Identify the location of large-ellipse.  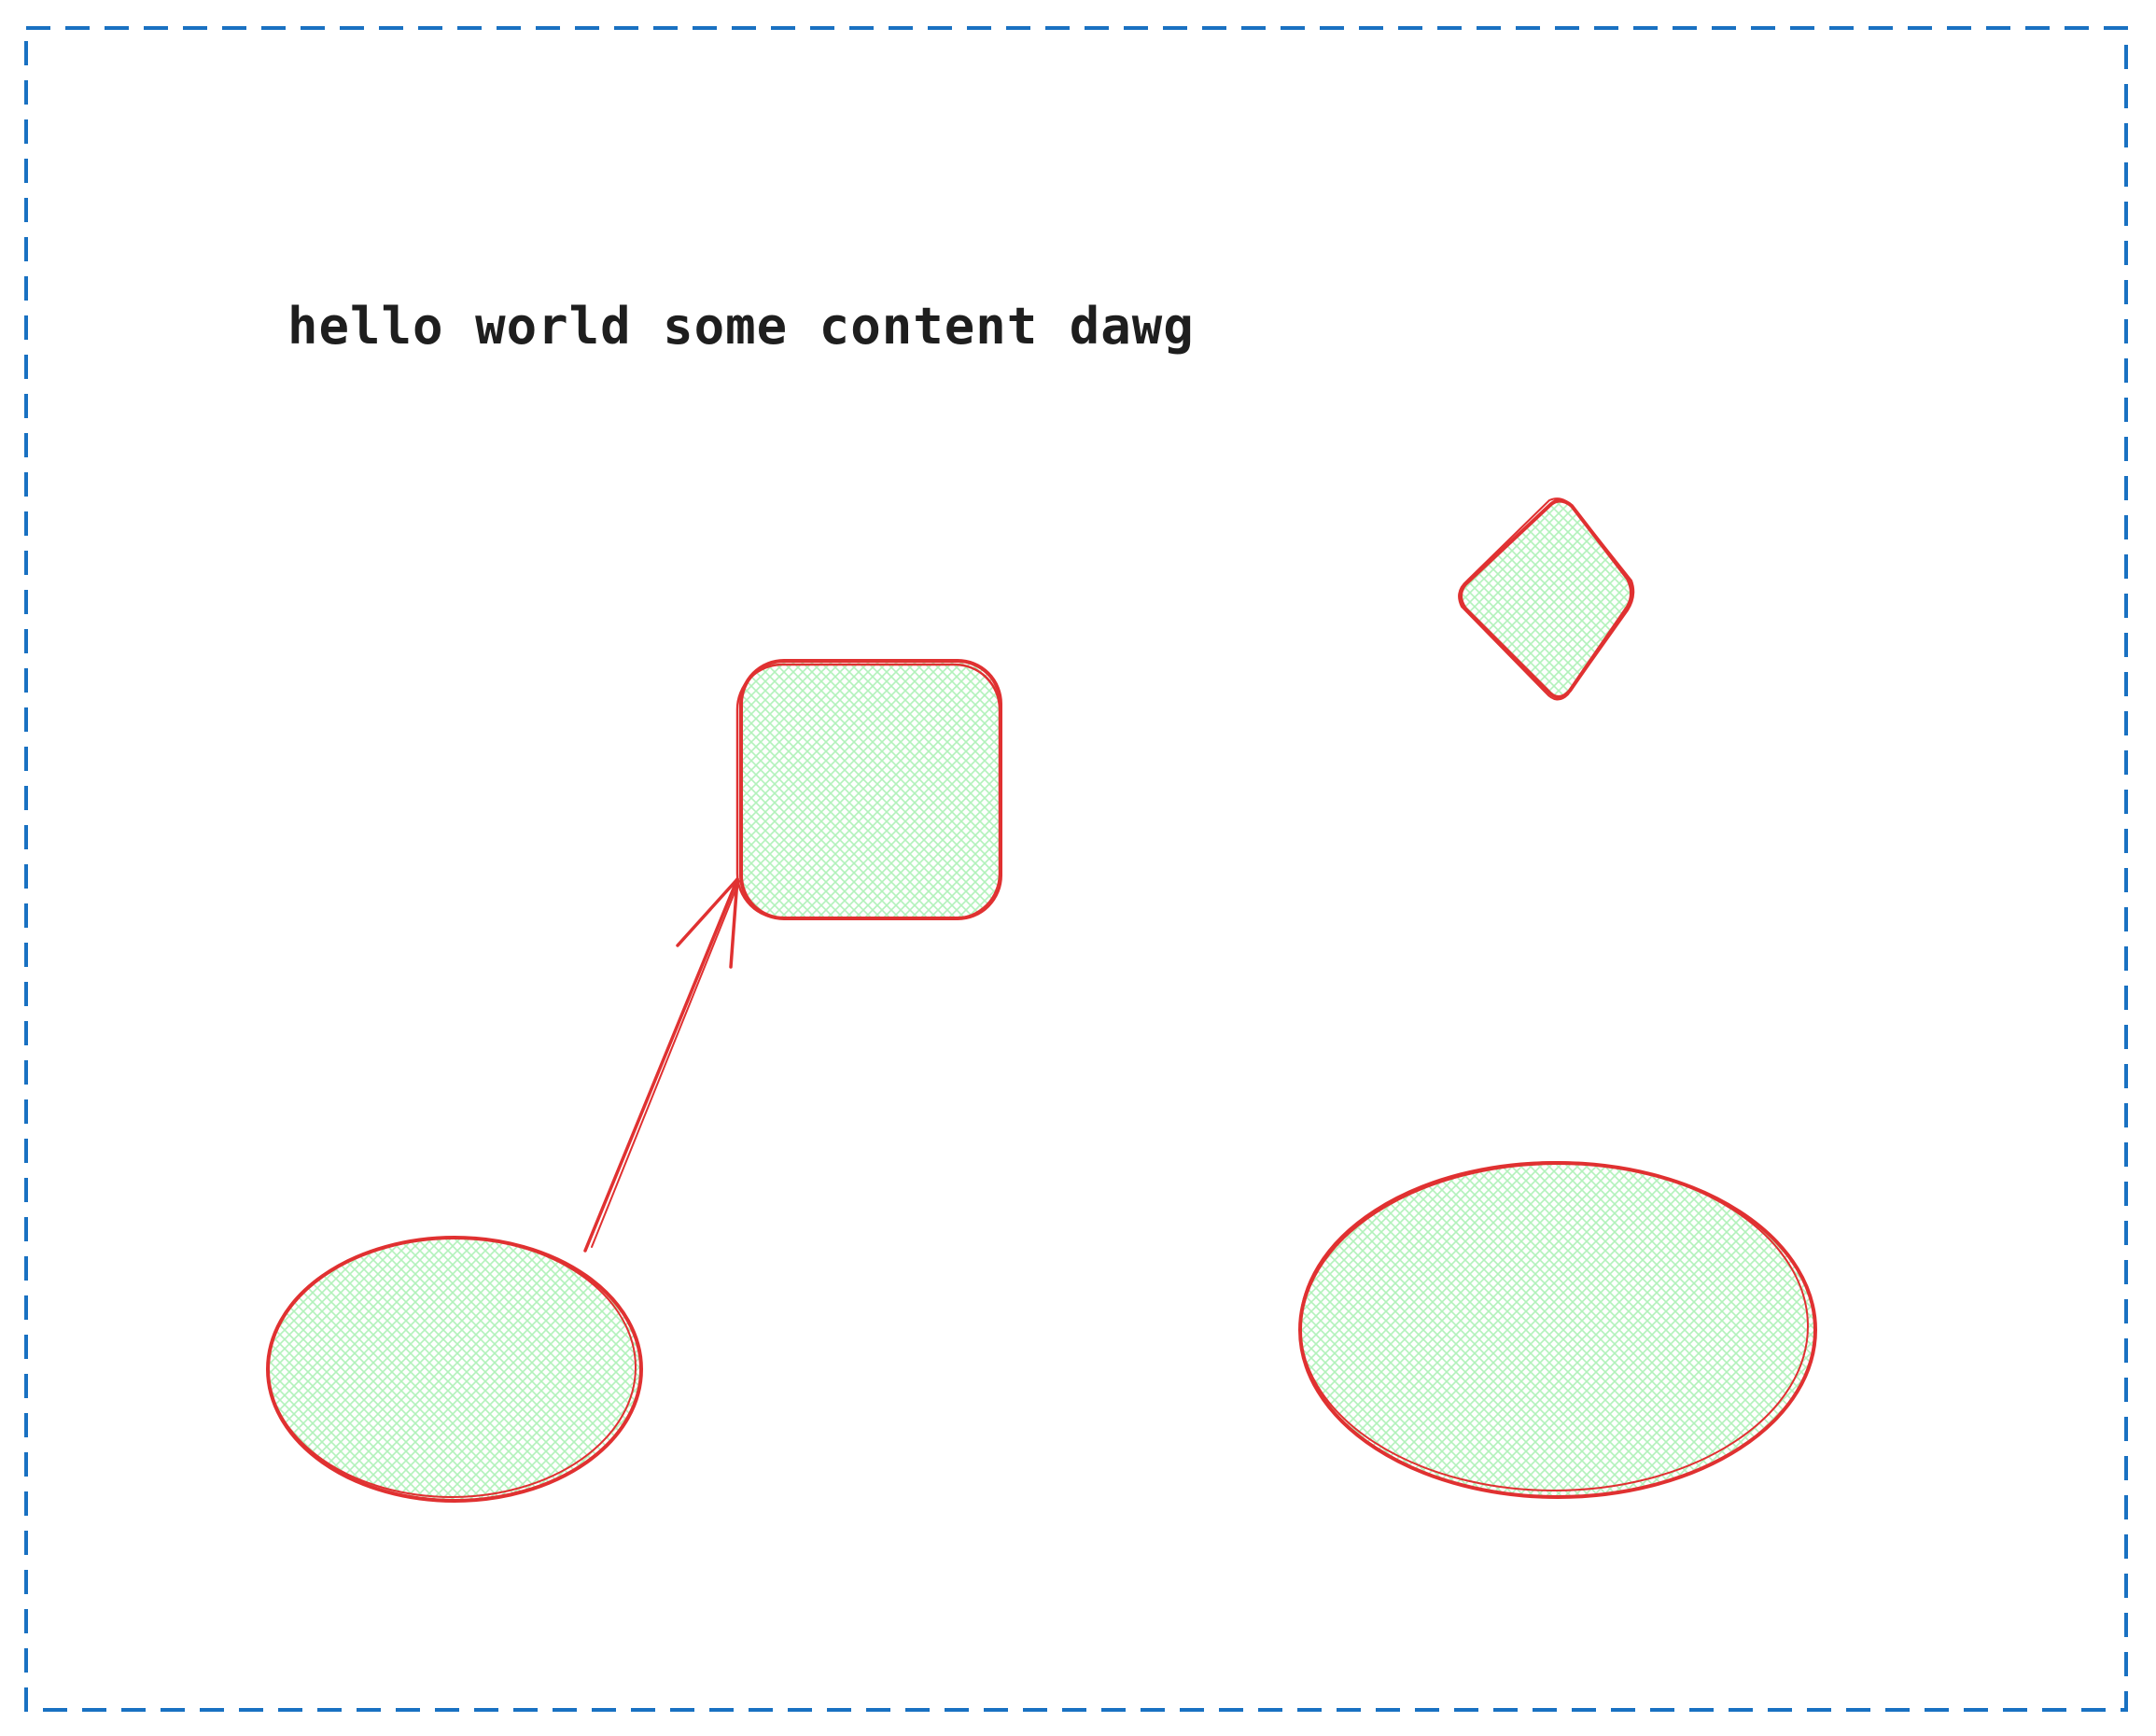
(1557, 1330).